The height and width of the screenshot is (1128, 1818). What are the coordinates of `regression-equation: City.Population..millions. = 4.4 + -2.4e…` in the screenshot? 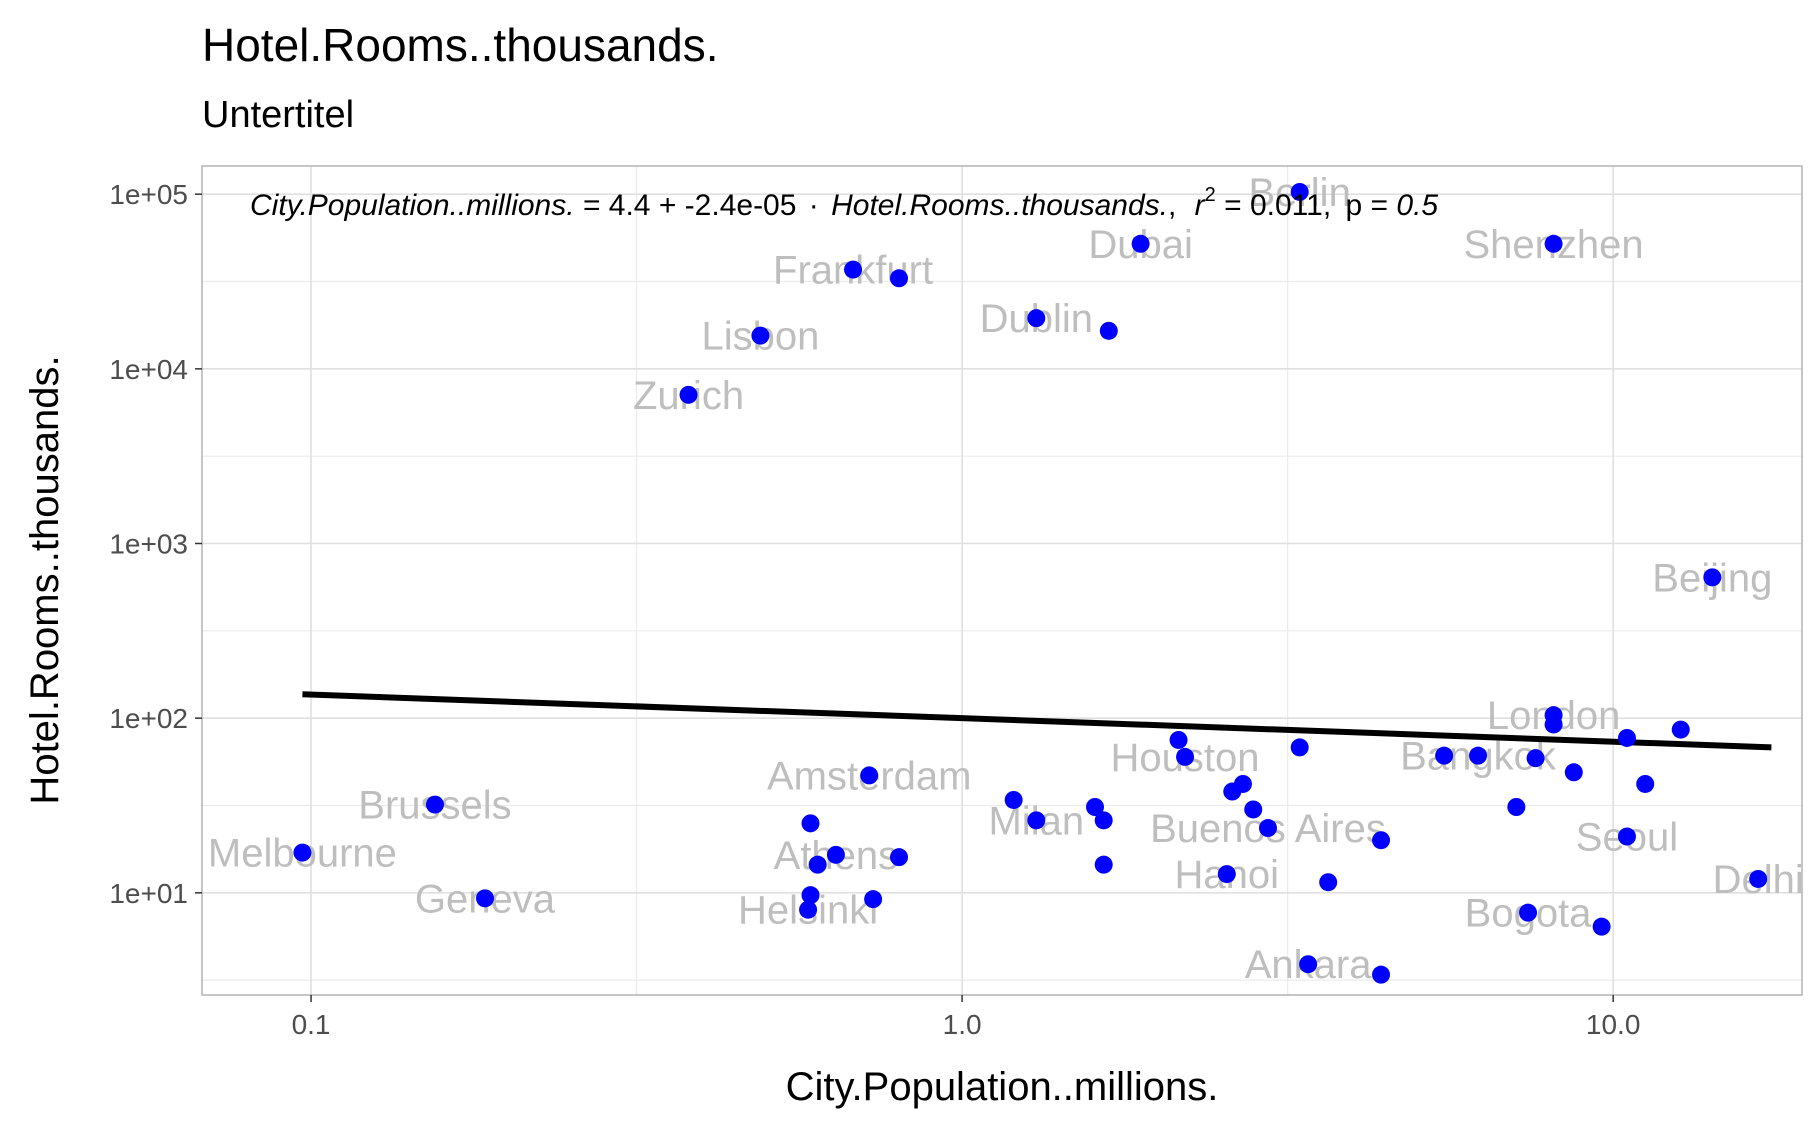 It's located at (844, 198).